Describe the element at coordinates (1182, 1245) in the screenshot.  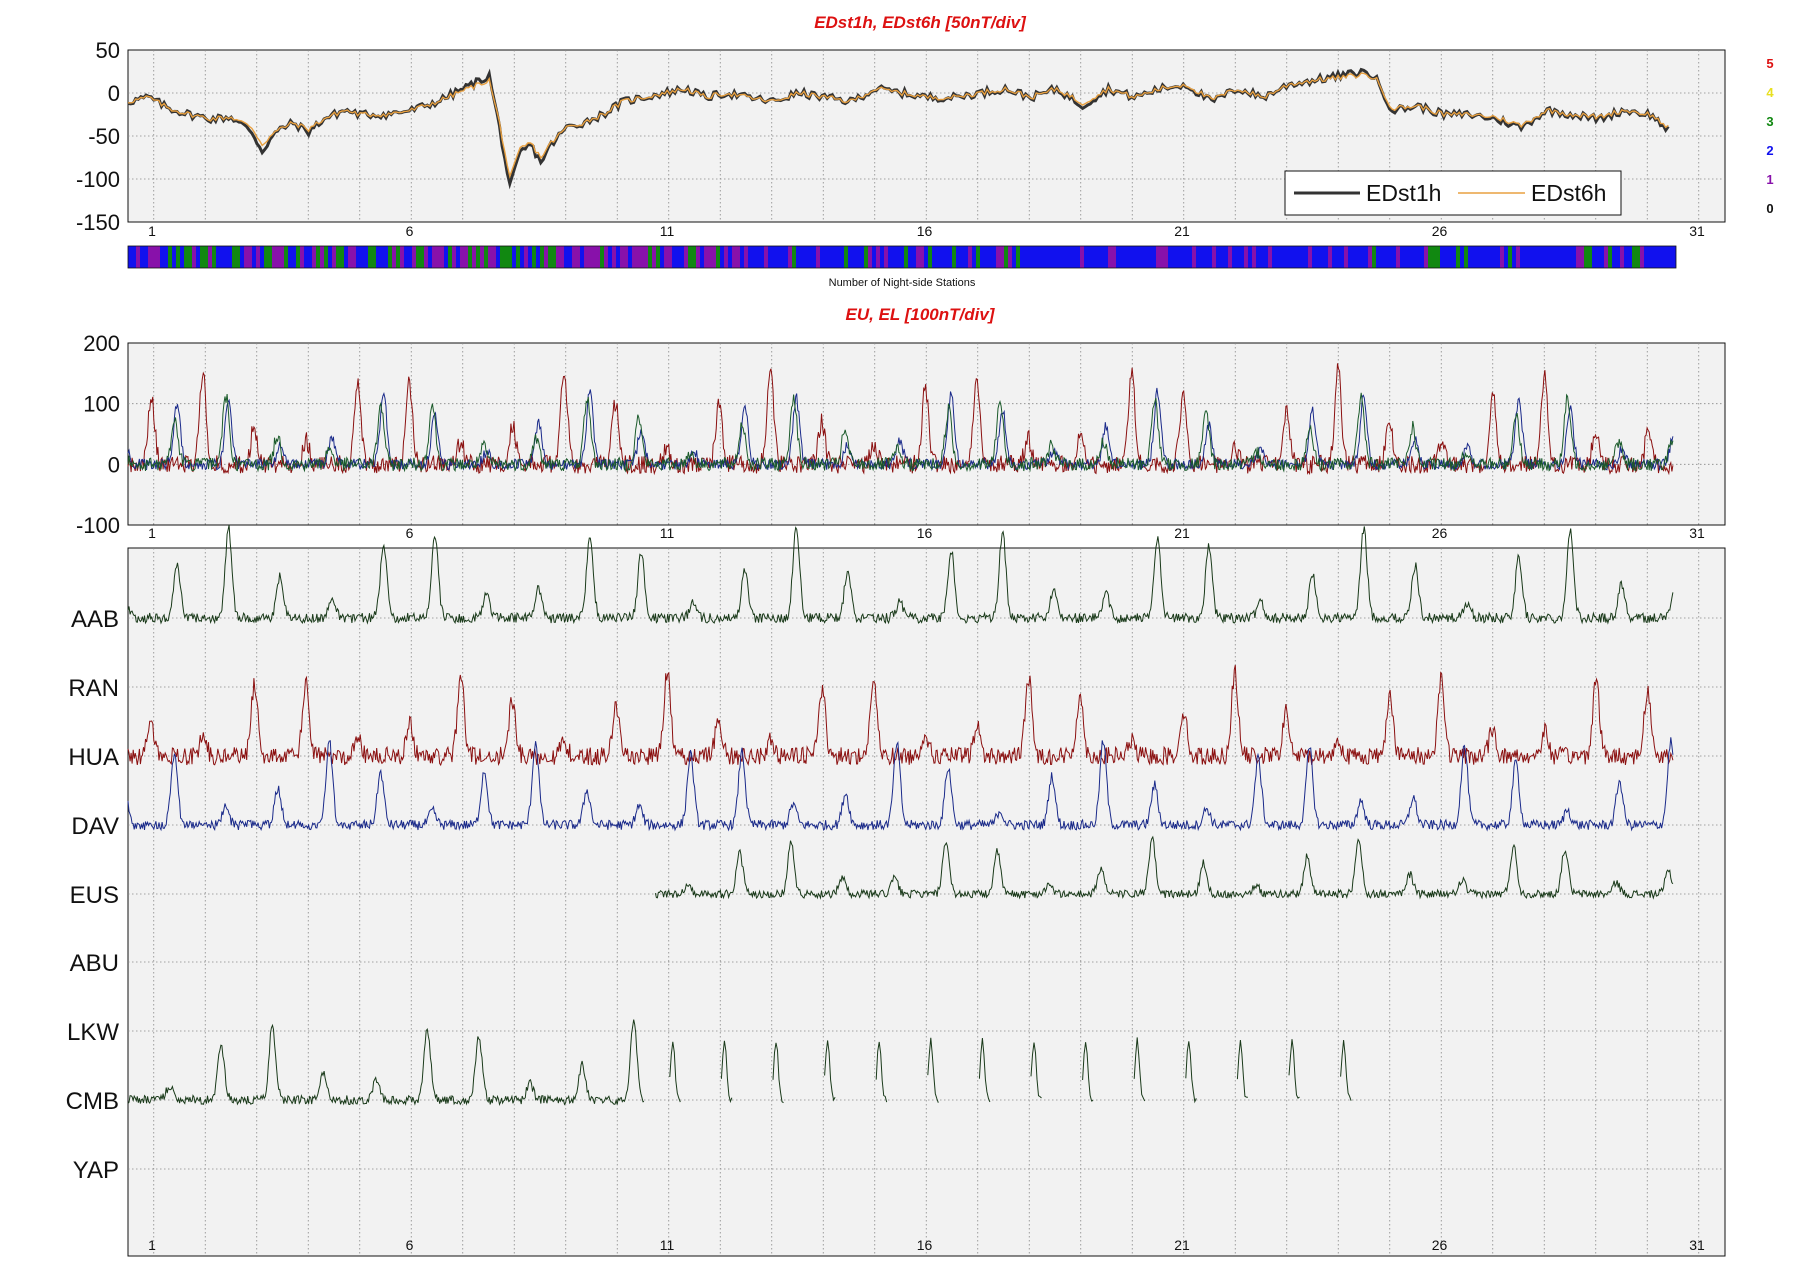
I see `x-tick-label: 21` at that location.